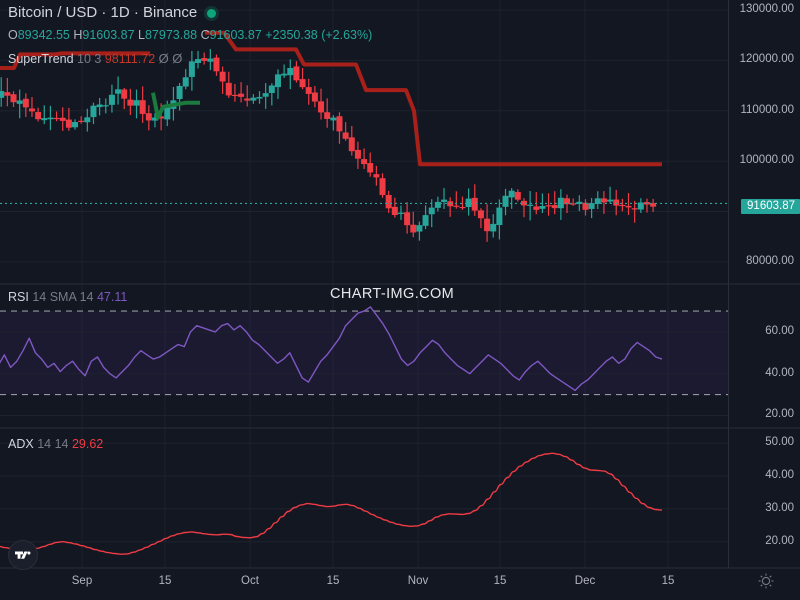 The height and width of the screenshot is (600, 800). Describe the element at coordinates (766, 160) in the screenshot. I see `price-tick-3: 100000.00` at that location.